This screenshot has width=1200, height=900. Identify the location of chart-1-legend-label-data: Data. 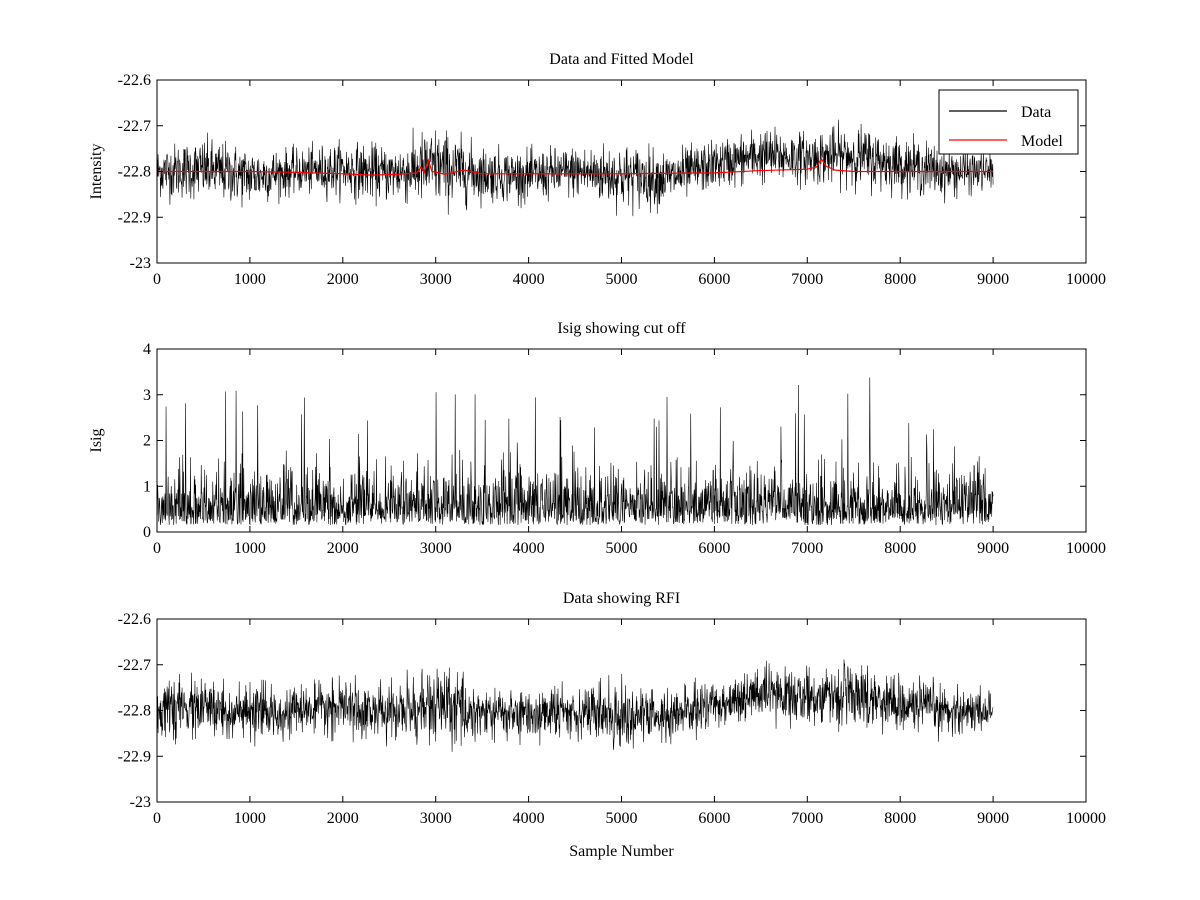
(1036, 112).